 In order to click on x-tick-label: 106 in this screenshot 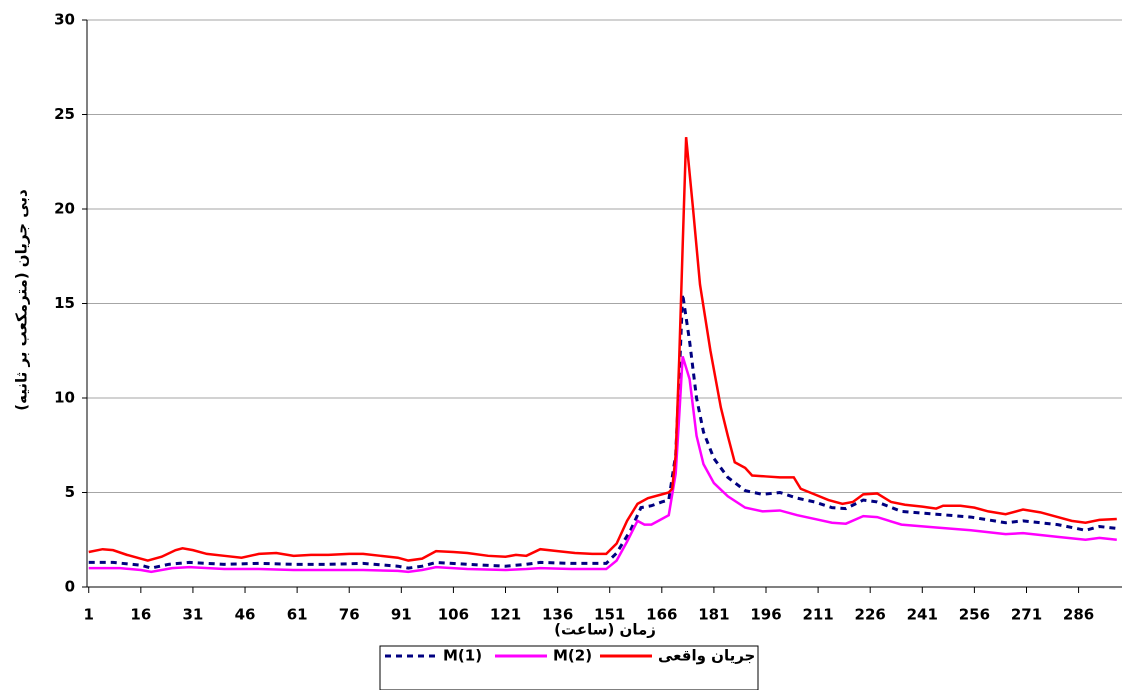, I will do `click(453, 615)`.